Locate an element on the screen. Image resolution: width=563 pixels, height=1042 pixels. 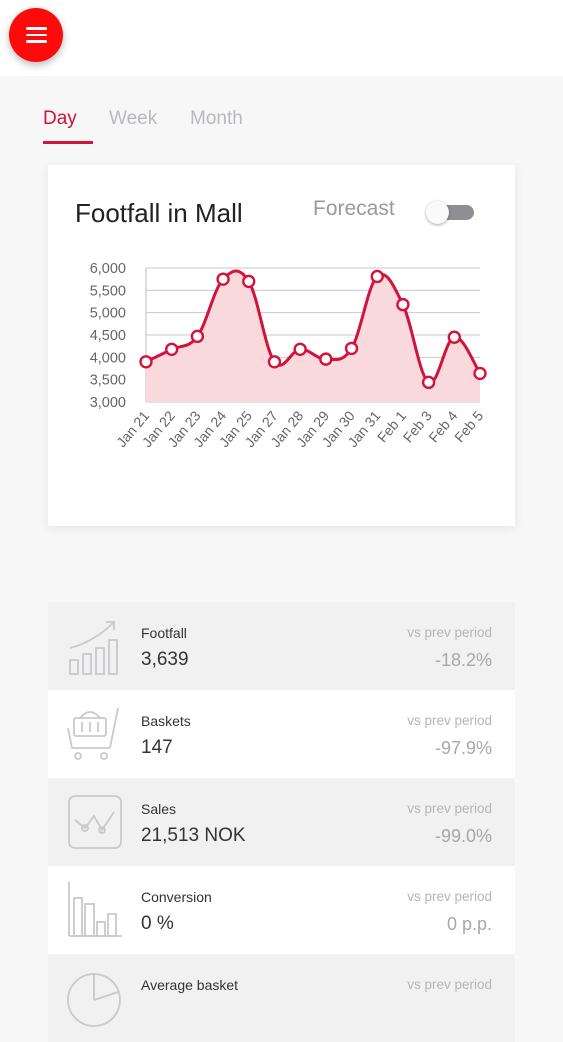
stat-label: Footfall is located at coordinates (164, 633).